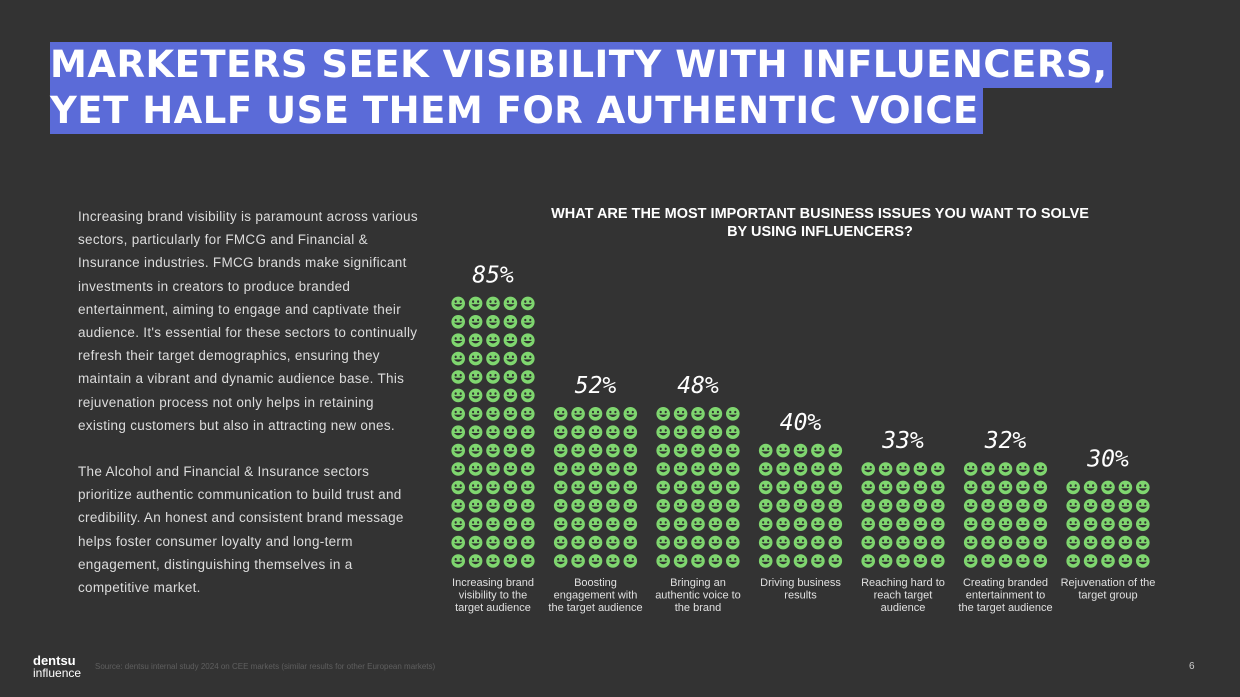  I want to click on title-line-2: YET HALF USE THEM FOR AUTHENTIC VOICE, so click(516, 111).